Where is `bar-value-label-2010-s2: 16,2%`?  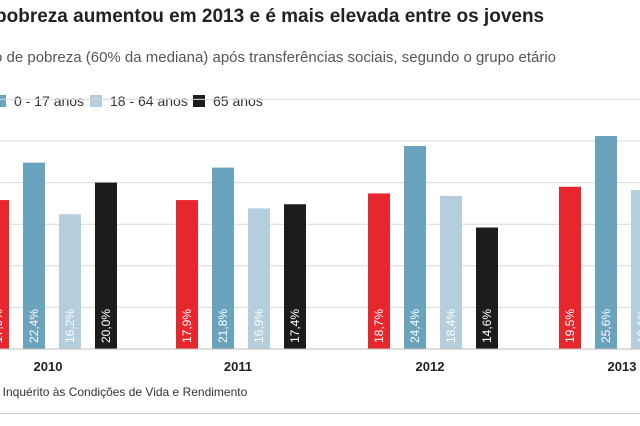
bar-value-label-2010-s2: 16,2% is located at coordinates (70, 326).